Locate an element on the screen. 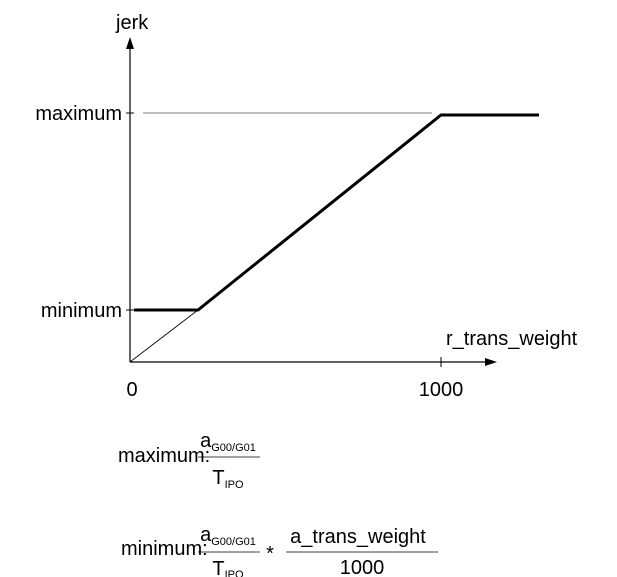 The height and width of the screenshot is (577, 617). x-tick-label-1000: 1000 is located at coordinates (441, 390).